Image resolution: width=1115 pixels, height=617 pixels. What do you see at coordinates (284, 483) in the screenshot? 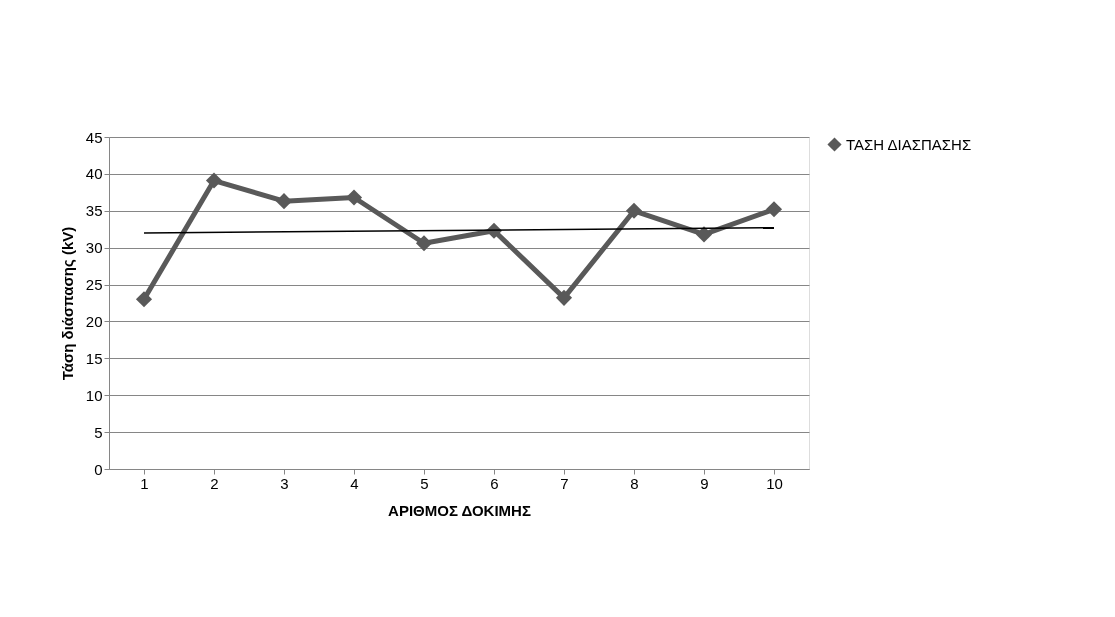
I see `x-tick-label: 3` at bounding box center [284, 483].